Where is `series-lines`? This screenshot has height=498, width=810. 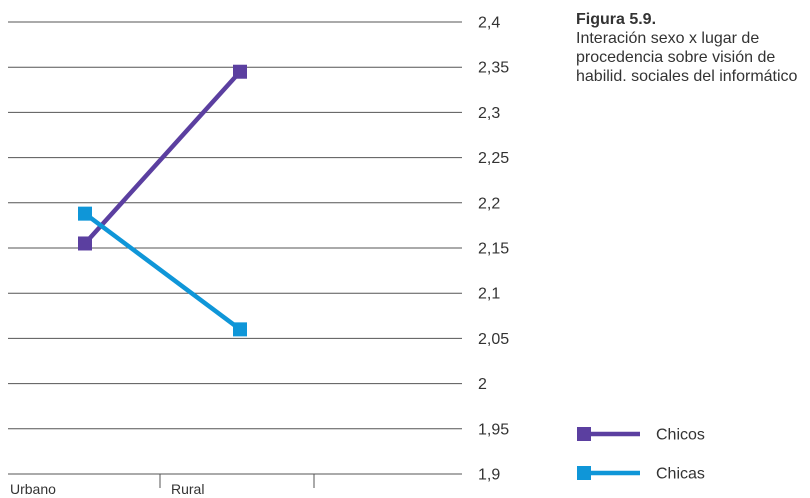 series-lines is located at coordinates (162, 200).